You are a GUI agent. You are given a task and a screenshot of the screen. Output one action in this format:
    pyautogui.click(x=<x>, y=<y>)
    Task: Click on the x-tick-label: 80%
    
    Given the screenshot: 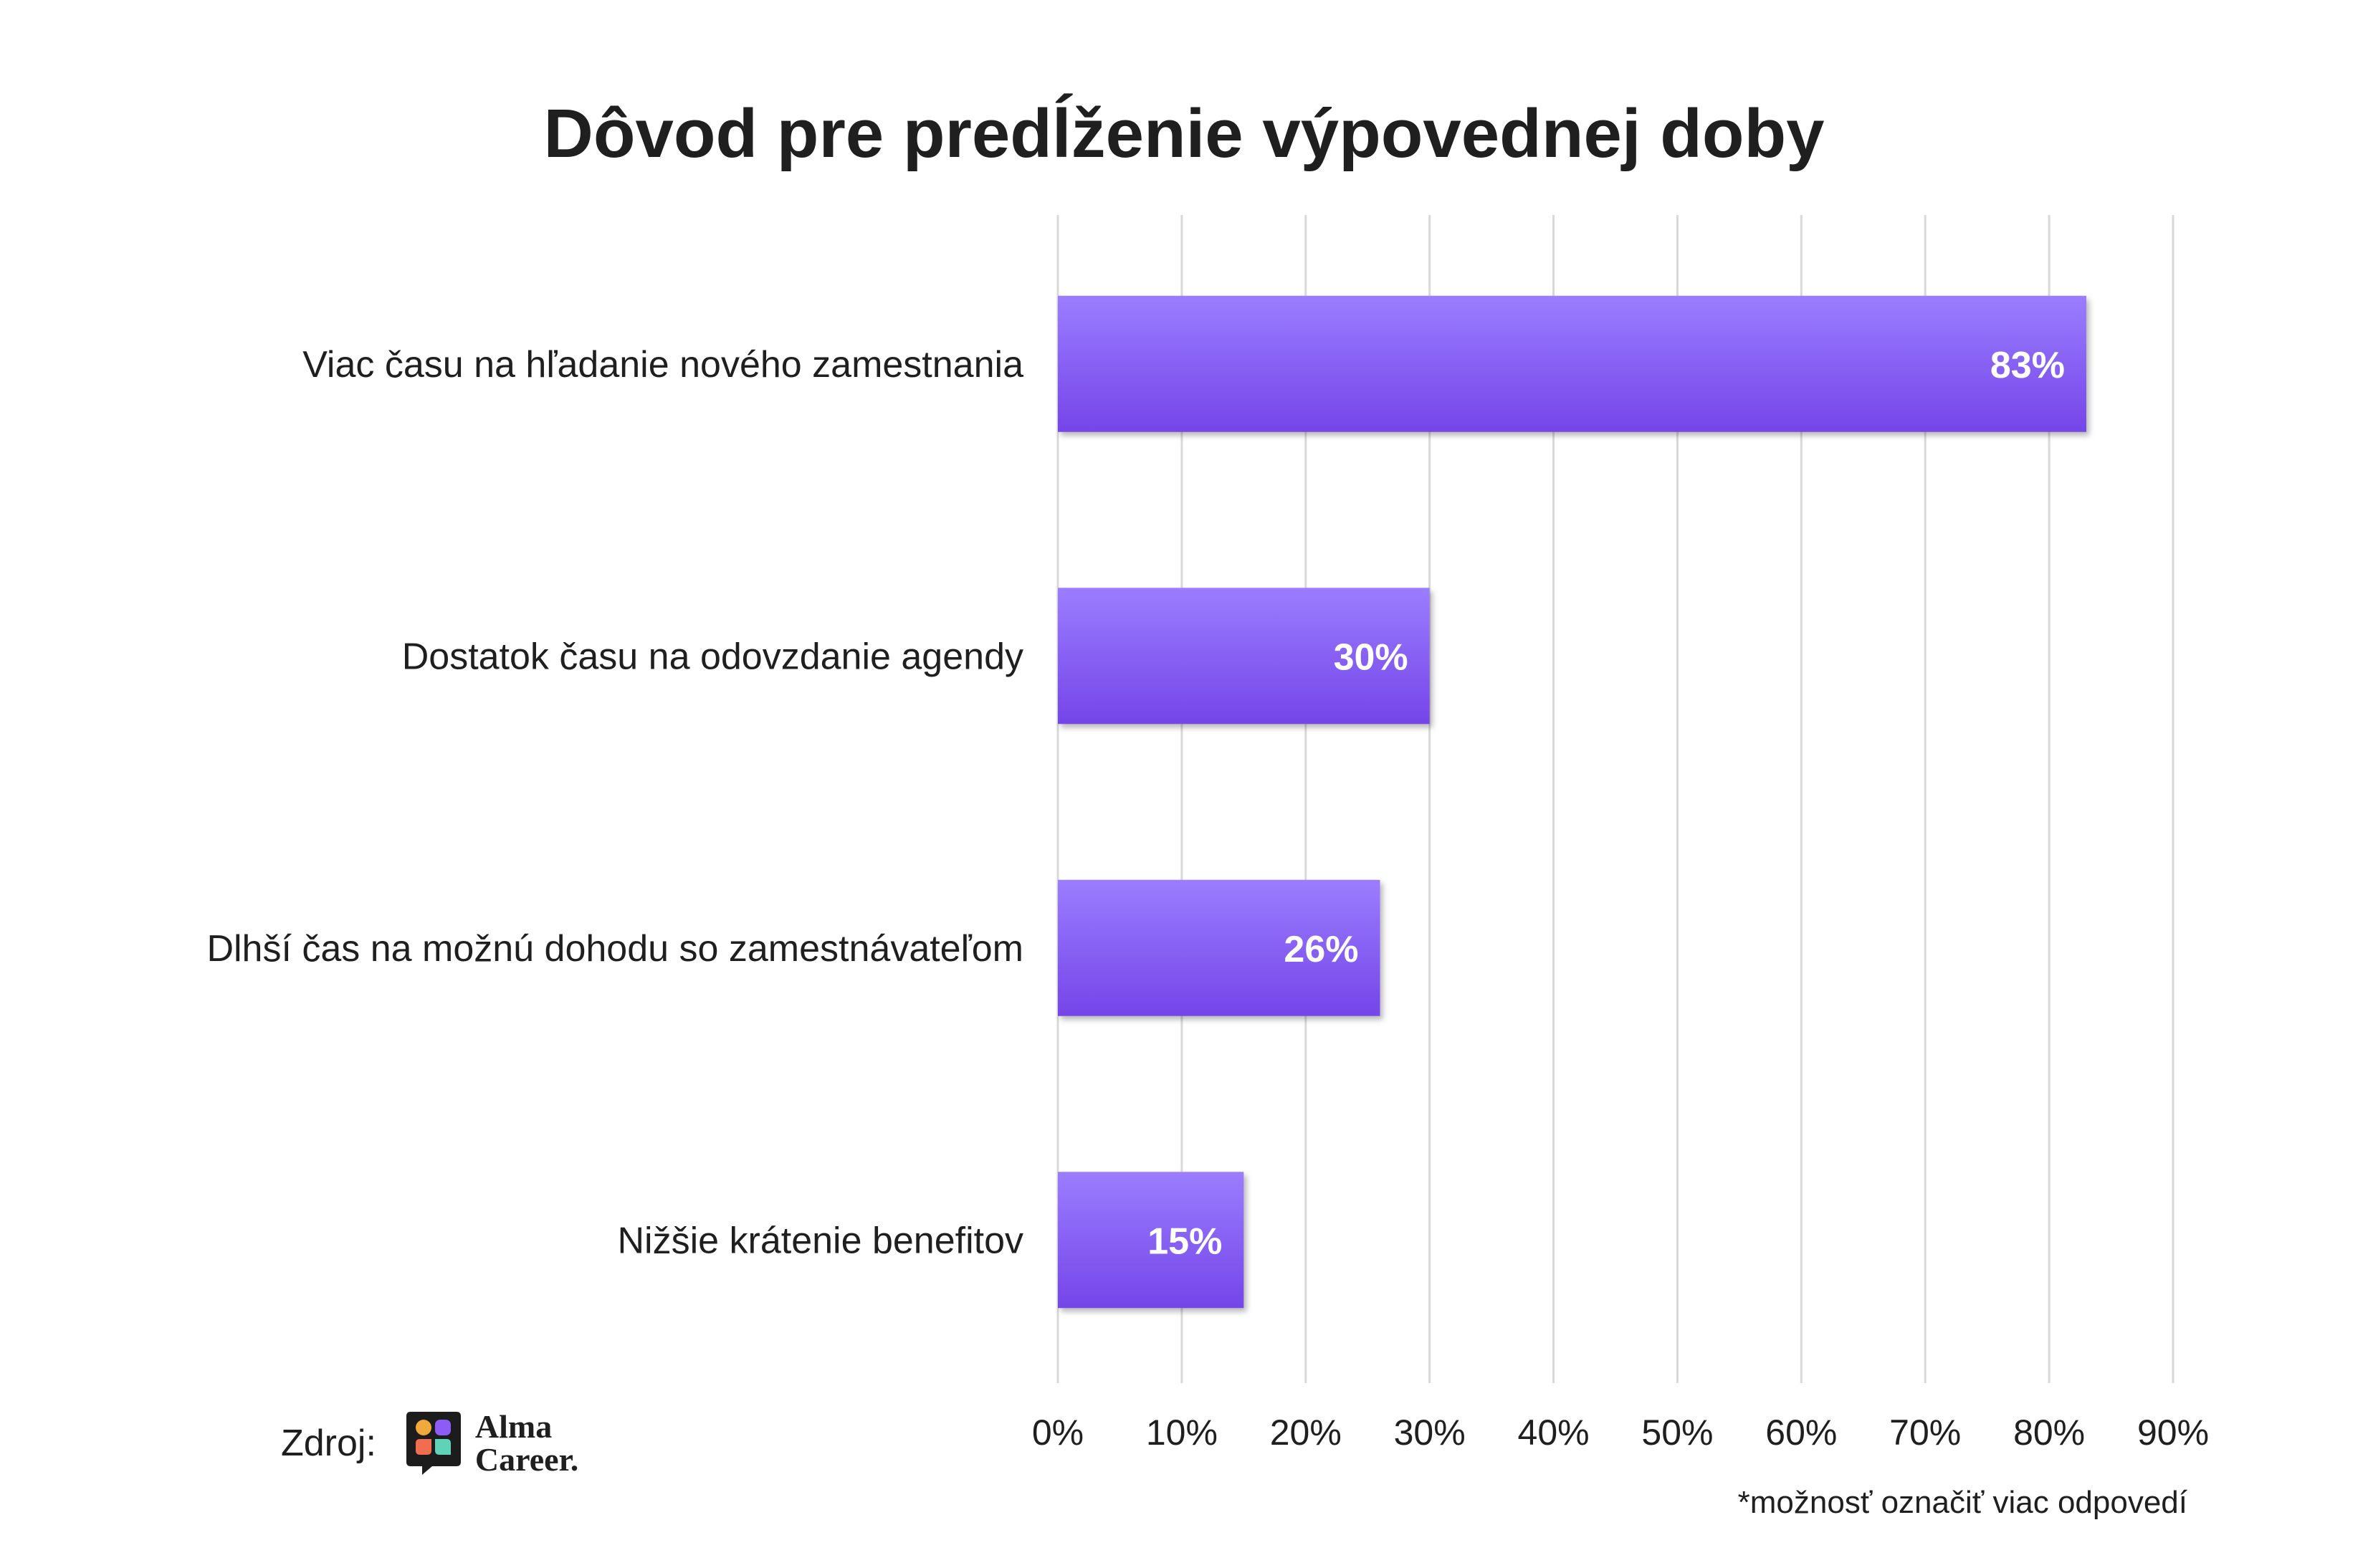 What is the action you would take?
    pyautogui.click(x=2049, y=1432)
    